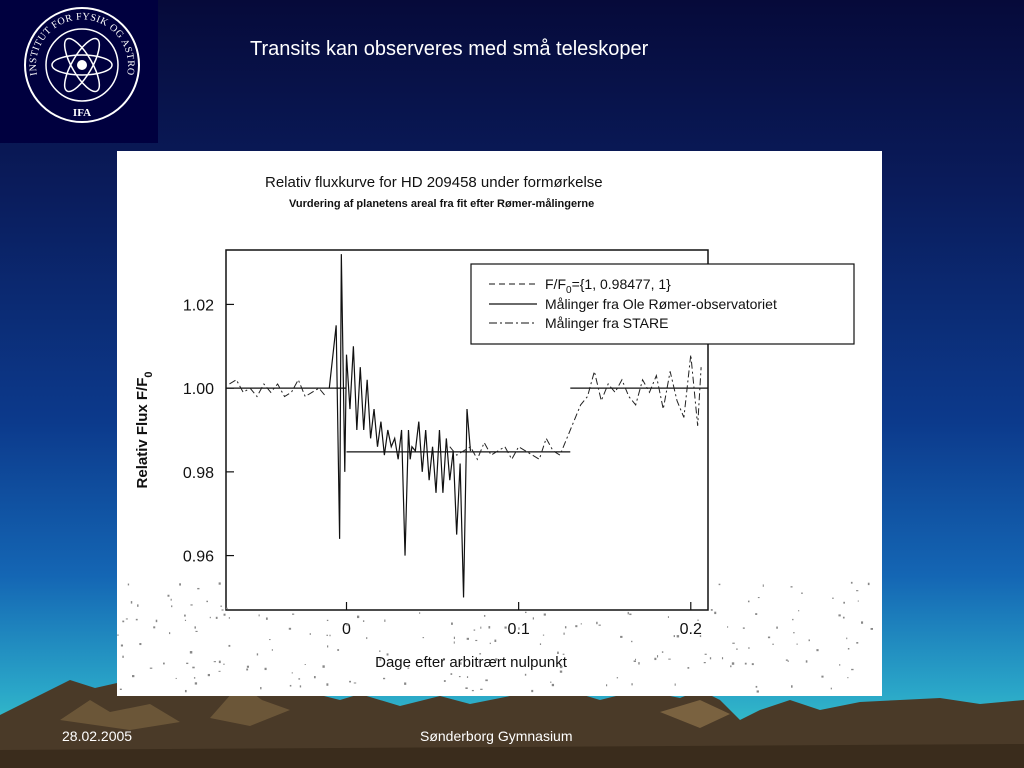  I want to click on y-axis-title: Relativ Flux F/F0, so click(144, 430).